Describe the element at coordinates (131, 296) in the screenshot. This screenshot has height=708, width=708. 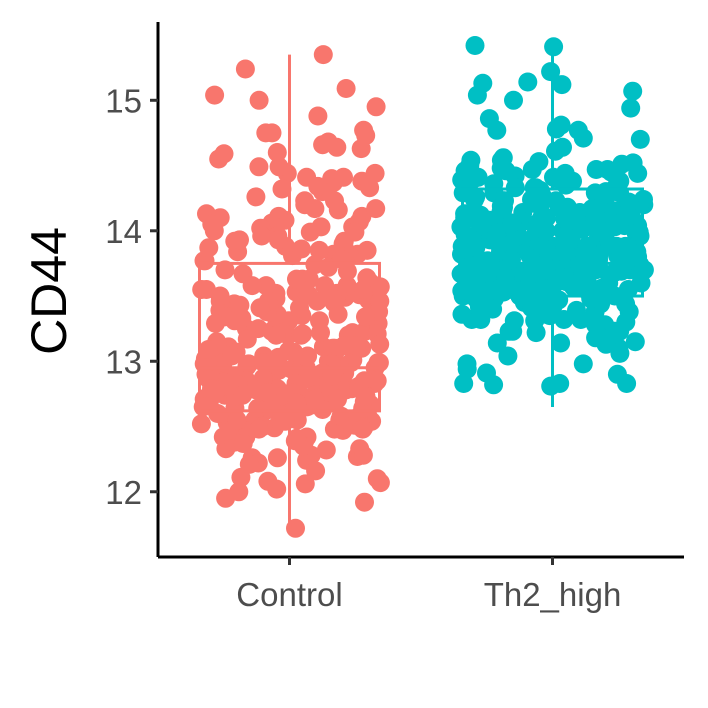
I see `y-axis-ticks: 12 13 14 15` at that location.